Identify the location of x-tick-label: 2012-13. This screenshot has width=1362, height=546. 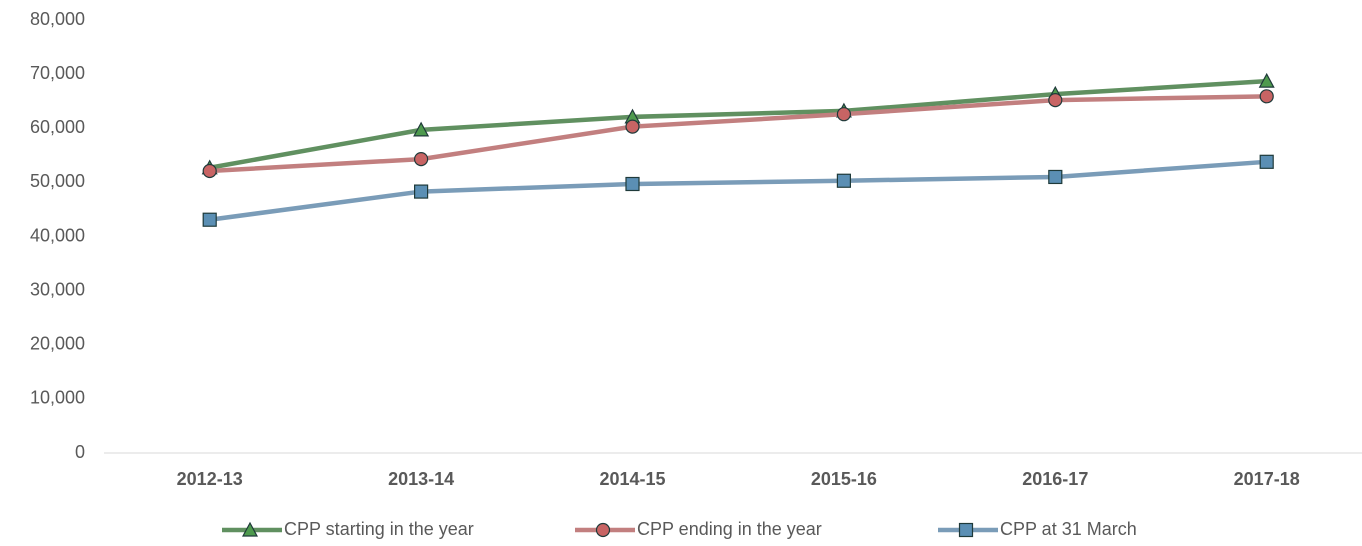
(210, 479).